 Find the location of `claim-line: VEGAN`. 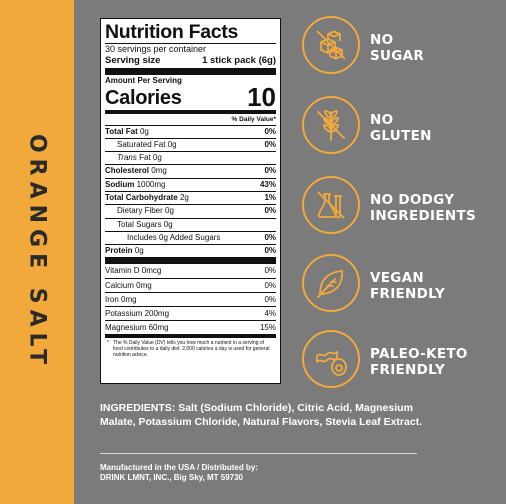

claim-line: VEGAN is located at coordinates (397, 278).